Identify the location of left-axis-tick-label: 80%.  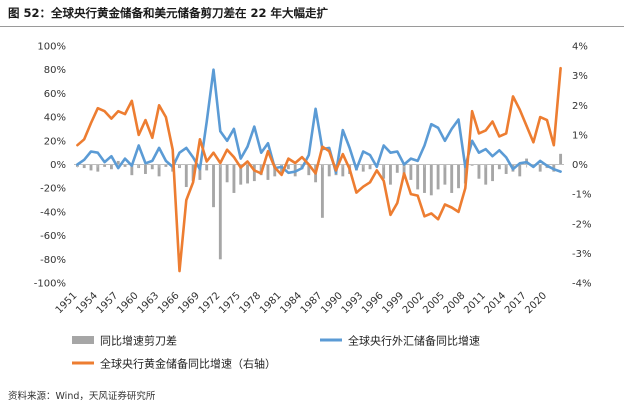
(55, 70).